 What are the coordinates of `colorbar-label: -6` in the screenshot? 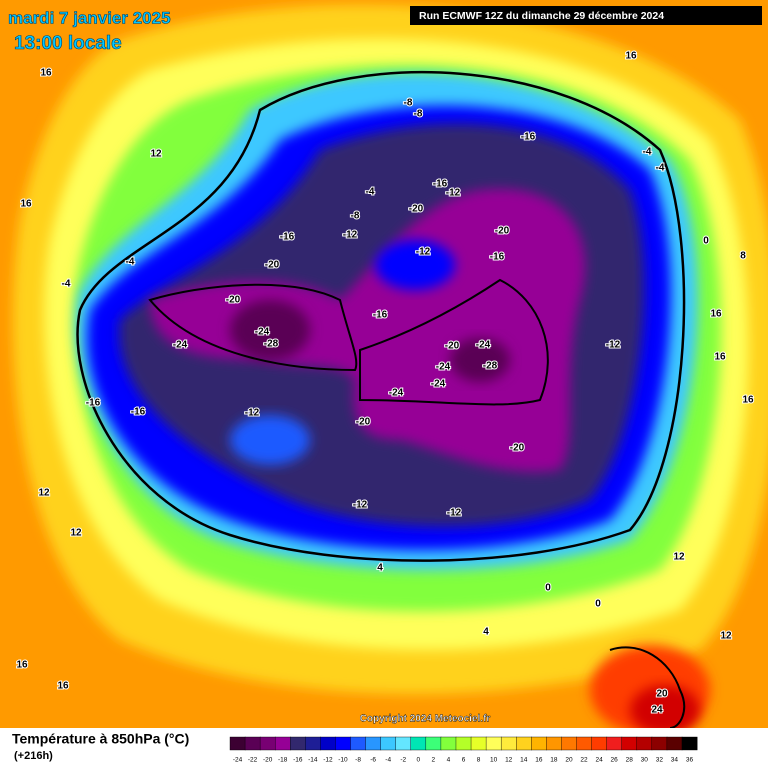 It's located at (373, 760).